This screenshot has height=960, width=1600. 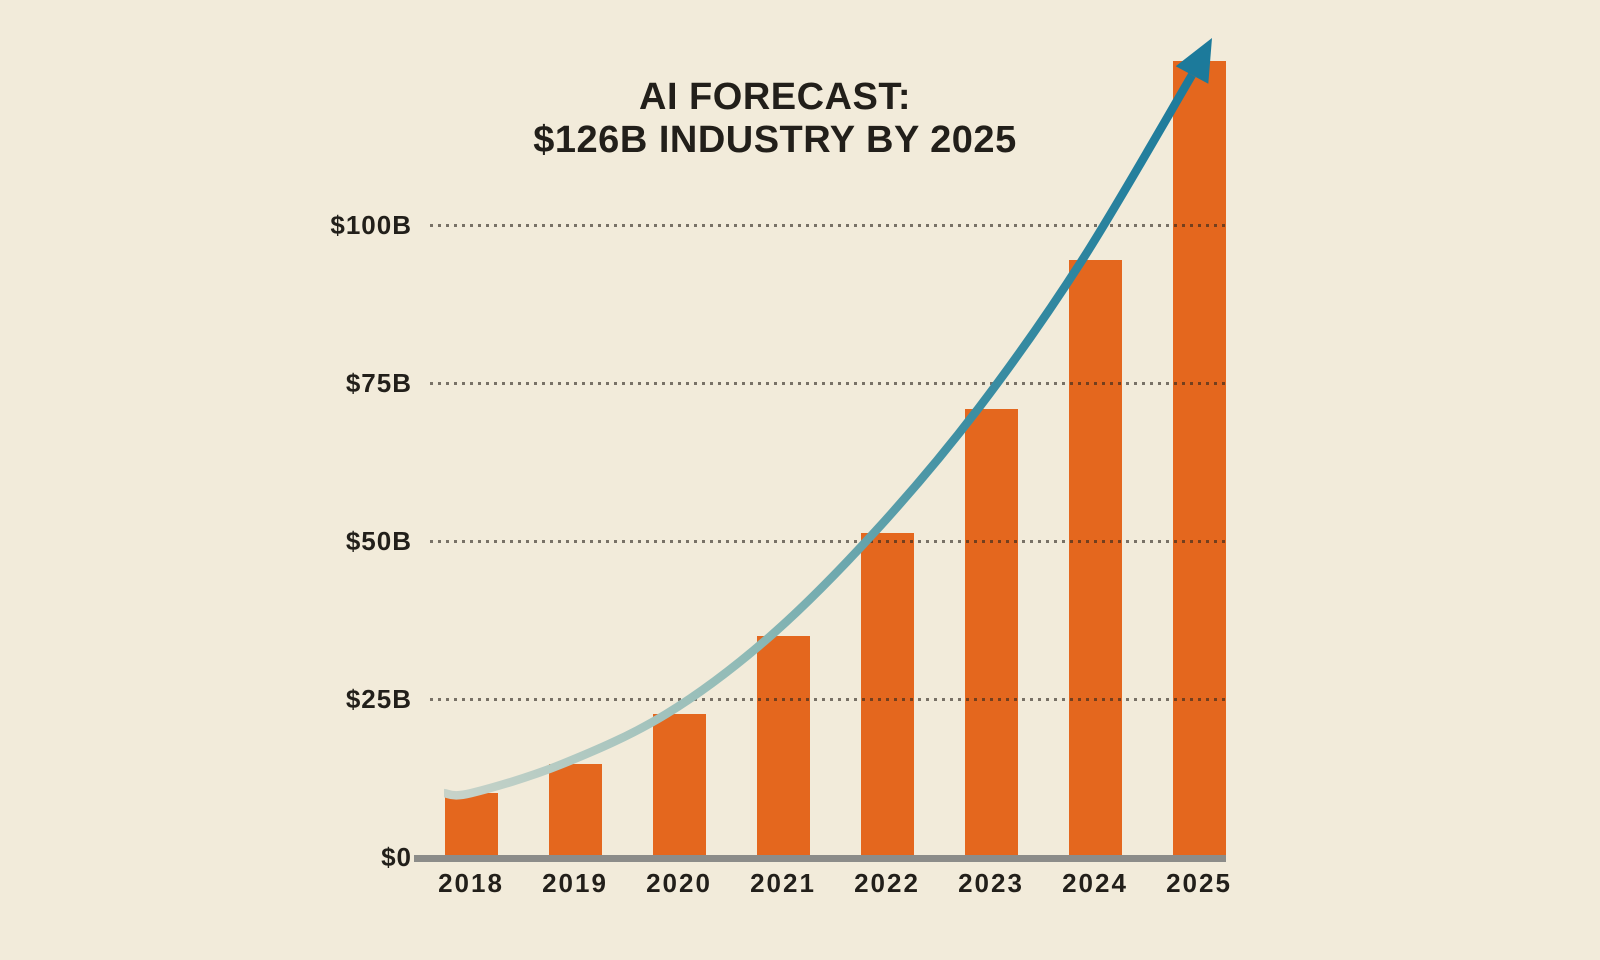 I want to click on gridline-50b, so click(x=828, y=541).